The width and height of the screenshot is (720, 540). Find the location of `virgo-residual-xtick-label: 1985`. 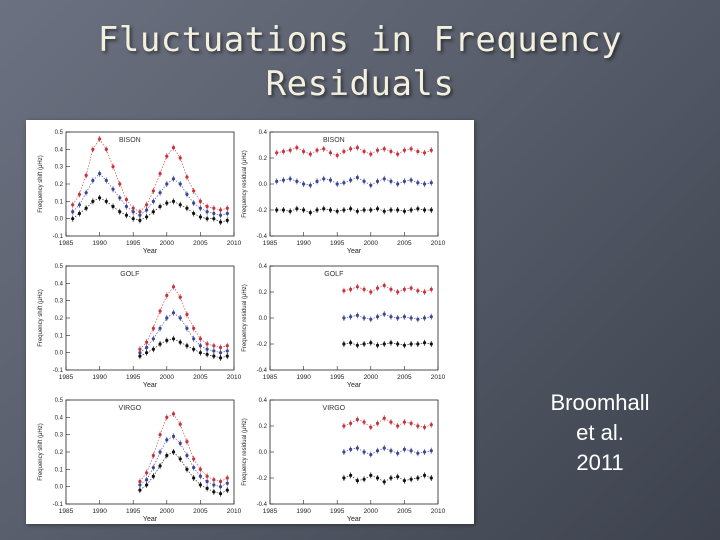

virgo-residual-xtick-label: 1985 is located at coordinates (270, 511).